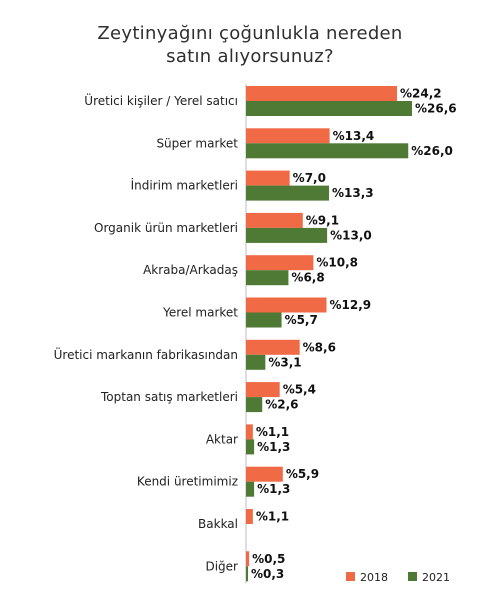 The height and width of the screenshot is (602, 500). Describe the element at coordinates (268, 559) in the screenshot. I see `data-label-2018: %0,5` at that location.